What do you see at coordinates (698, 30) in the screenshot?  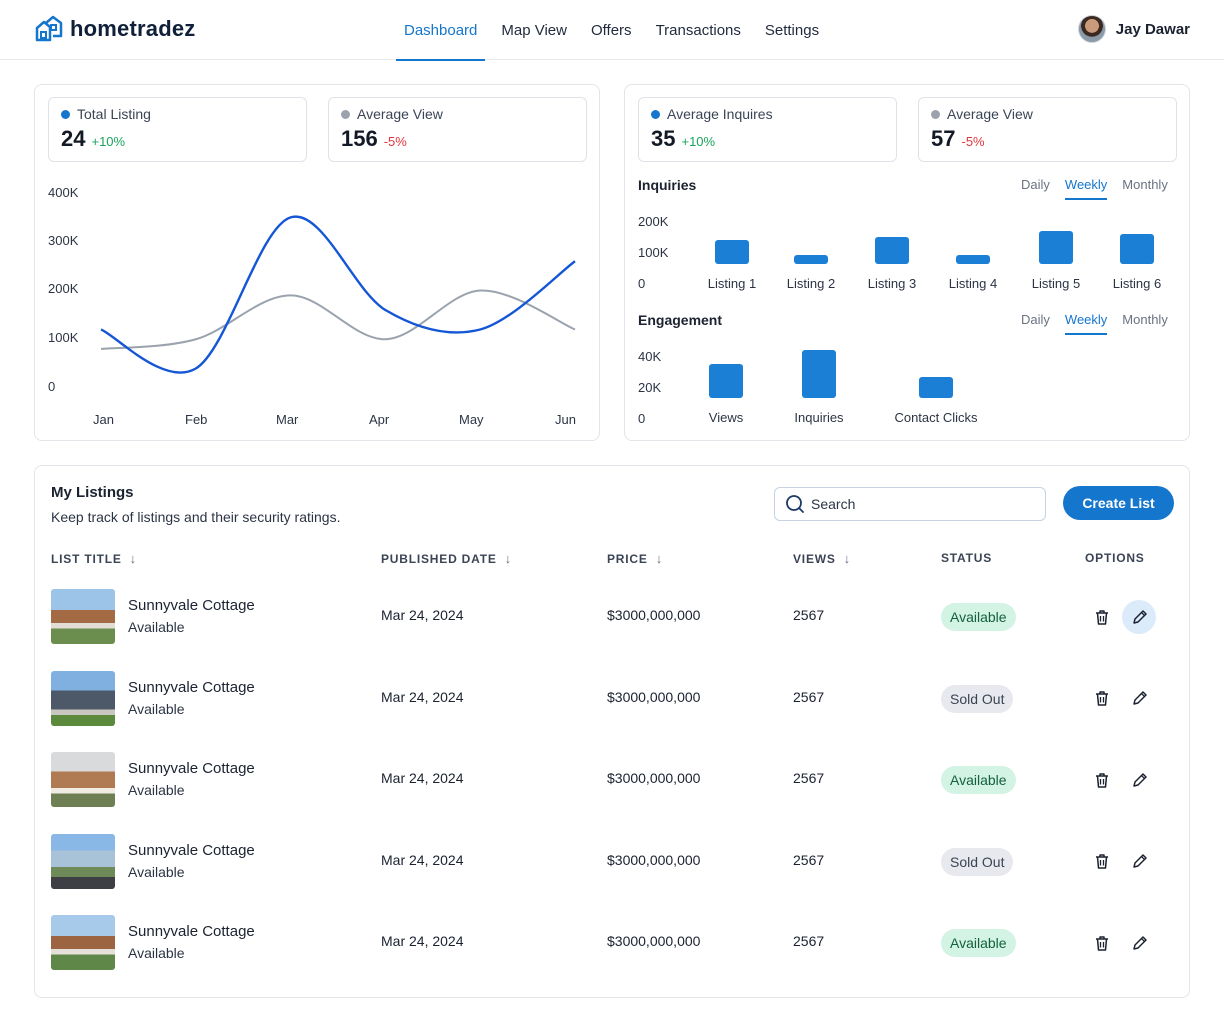 I see `nav-transactions: Transactions` at bounding box center [698, 30].